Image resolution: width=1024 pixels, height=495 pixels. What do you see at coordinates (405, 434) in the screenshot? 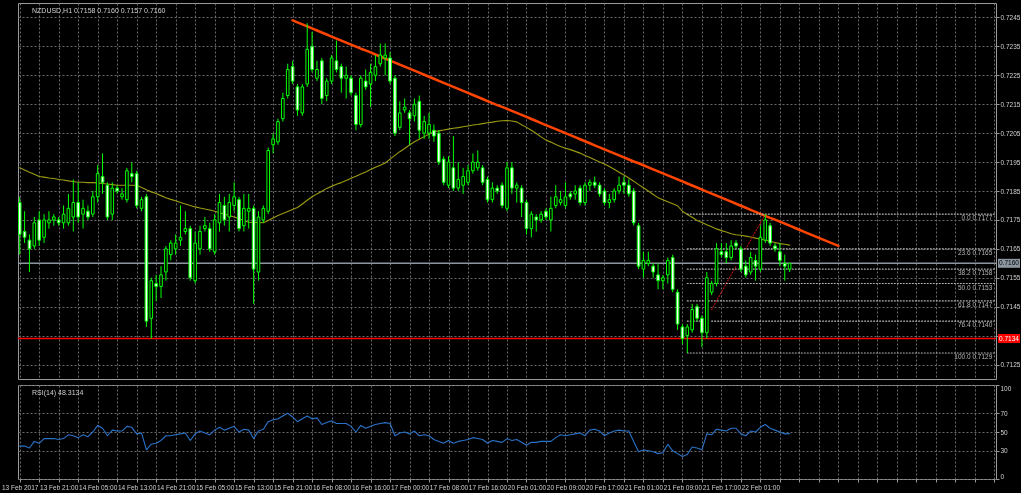
I see `line-series` at bounding box center [405, 434].